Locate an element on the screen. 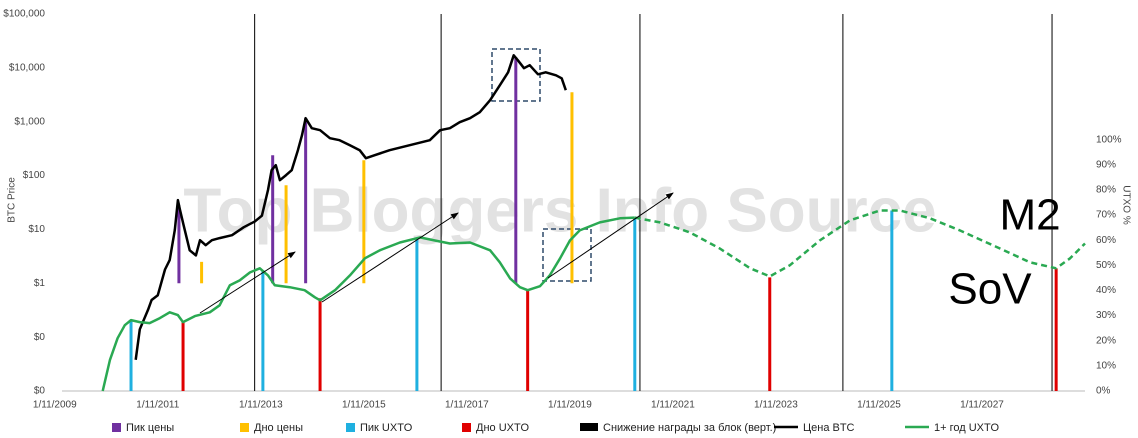 The width and height of the screenshot is (1138, 438). series-line is located at coordinates (860, 243).